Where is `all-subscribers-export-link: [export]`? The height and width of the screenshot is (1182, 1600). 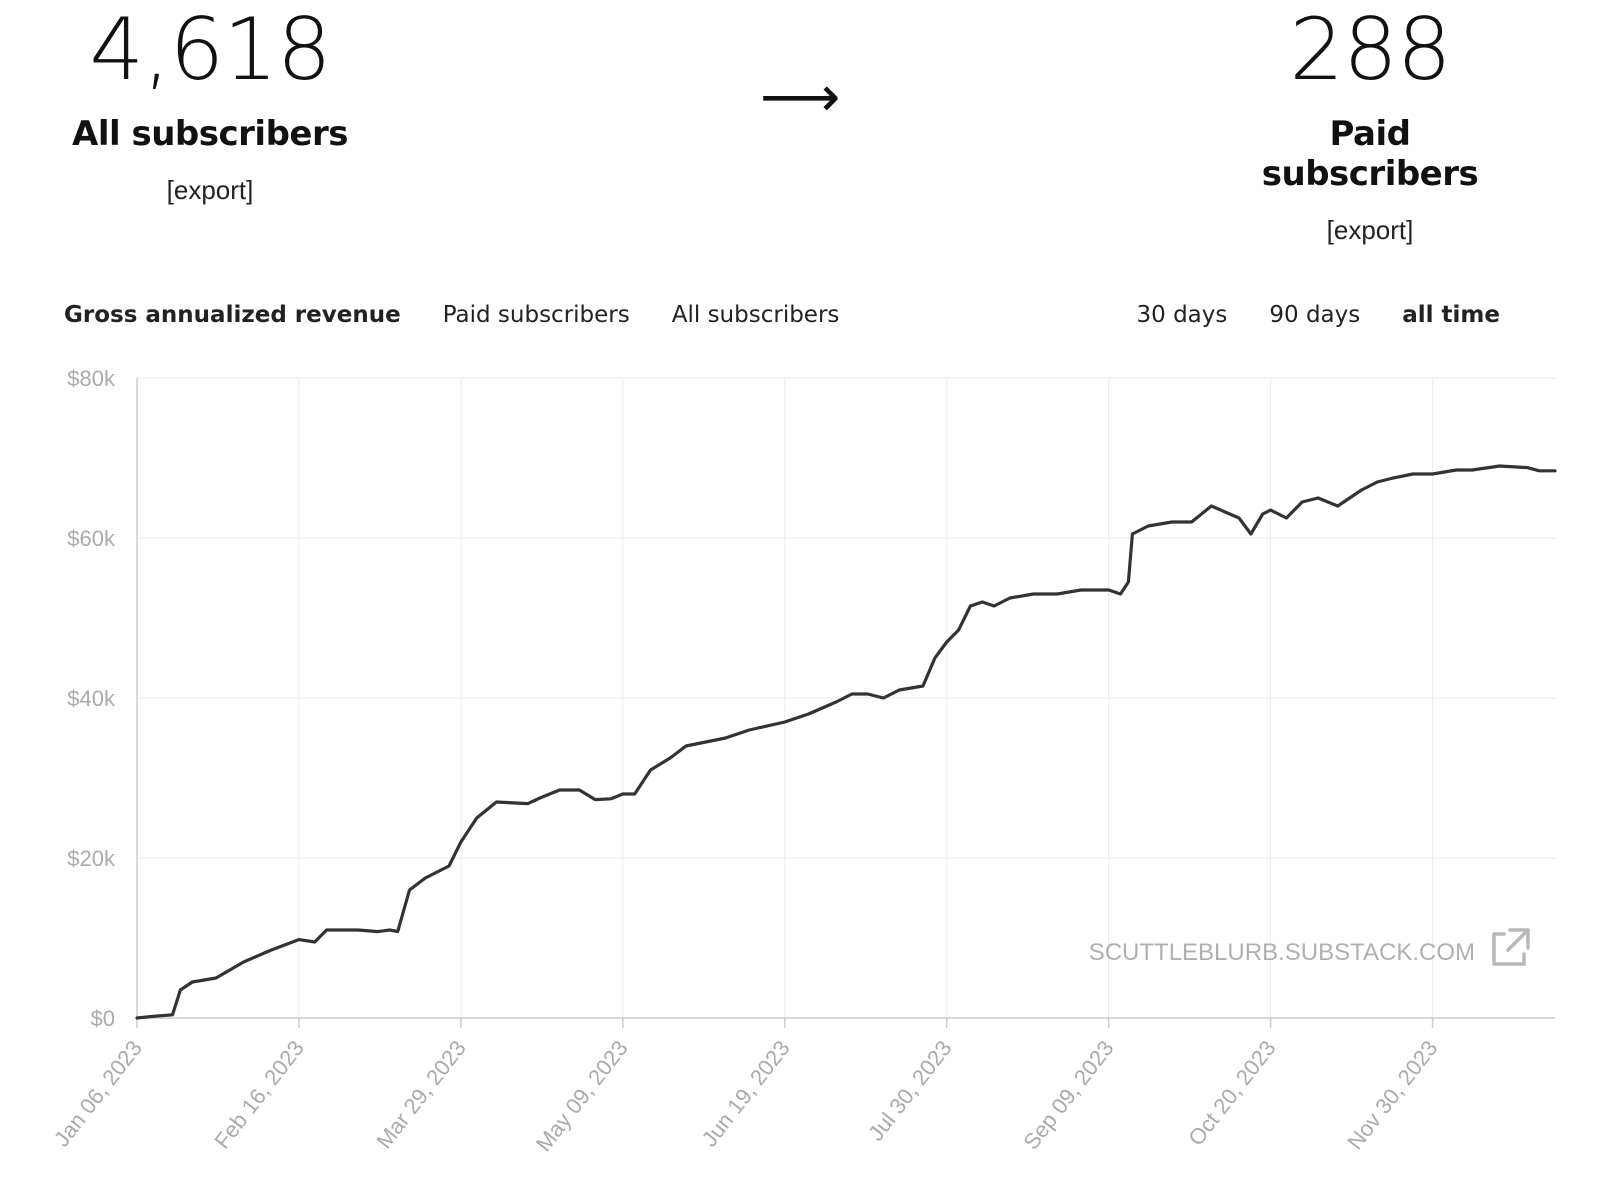 all-subscribers-export-link: [export] is located at coordinates (210, 190).